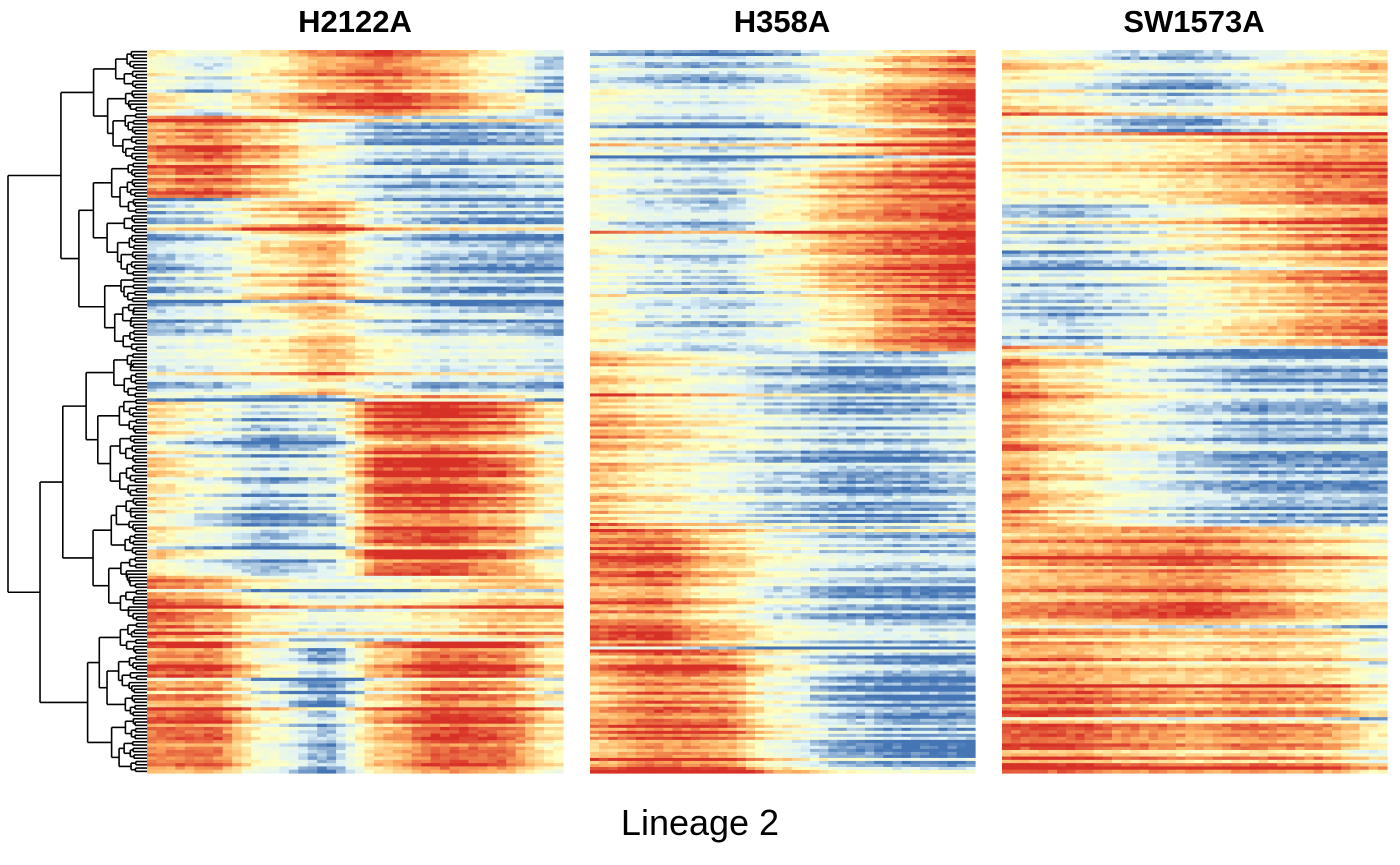 This screenshot has width=1400, height=865. I want to click on panel-title-h2122a: H2122A, so click(355, 21).